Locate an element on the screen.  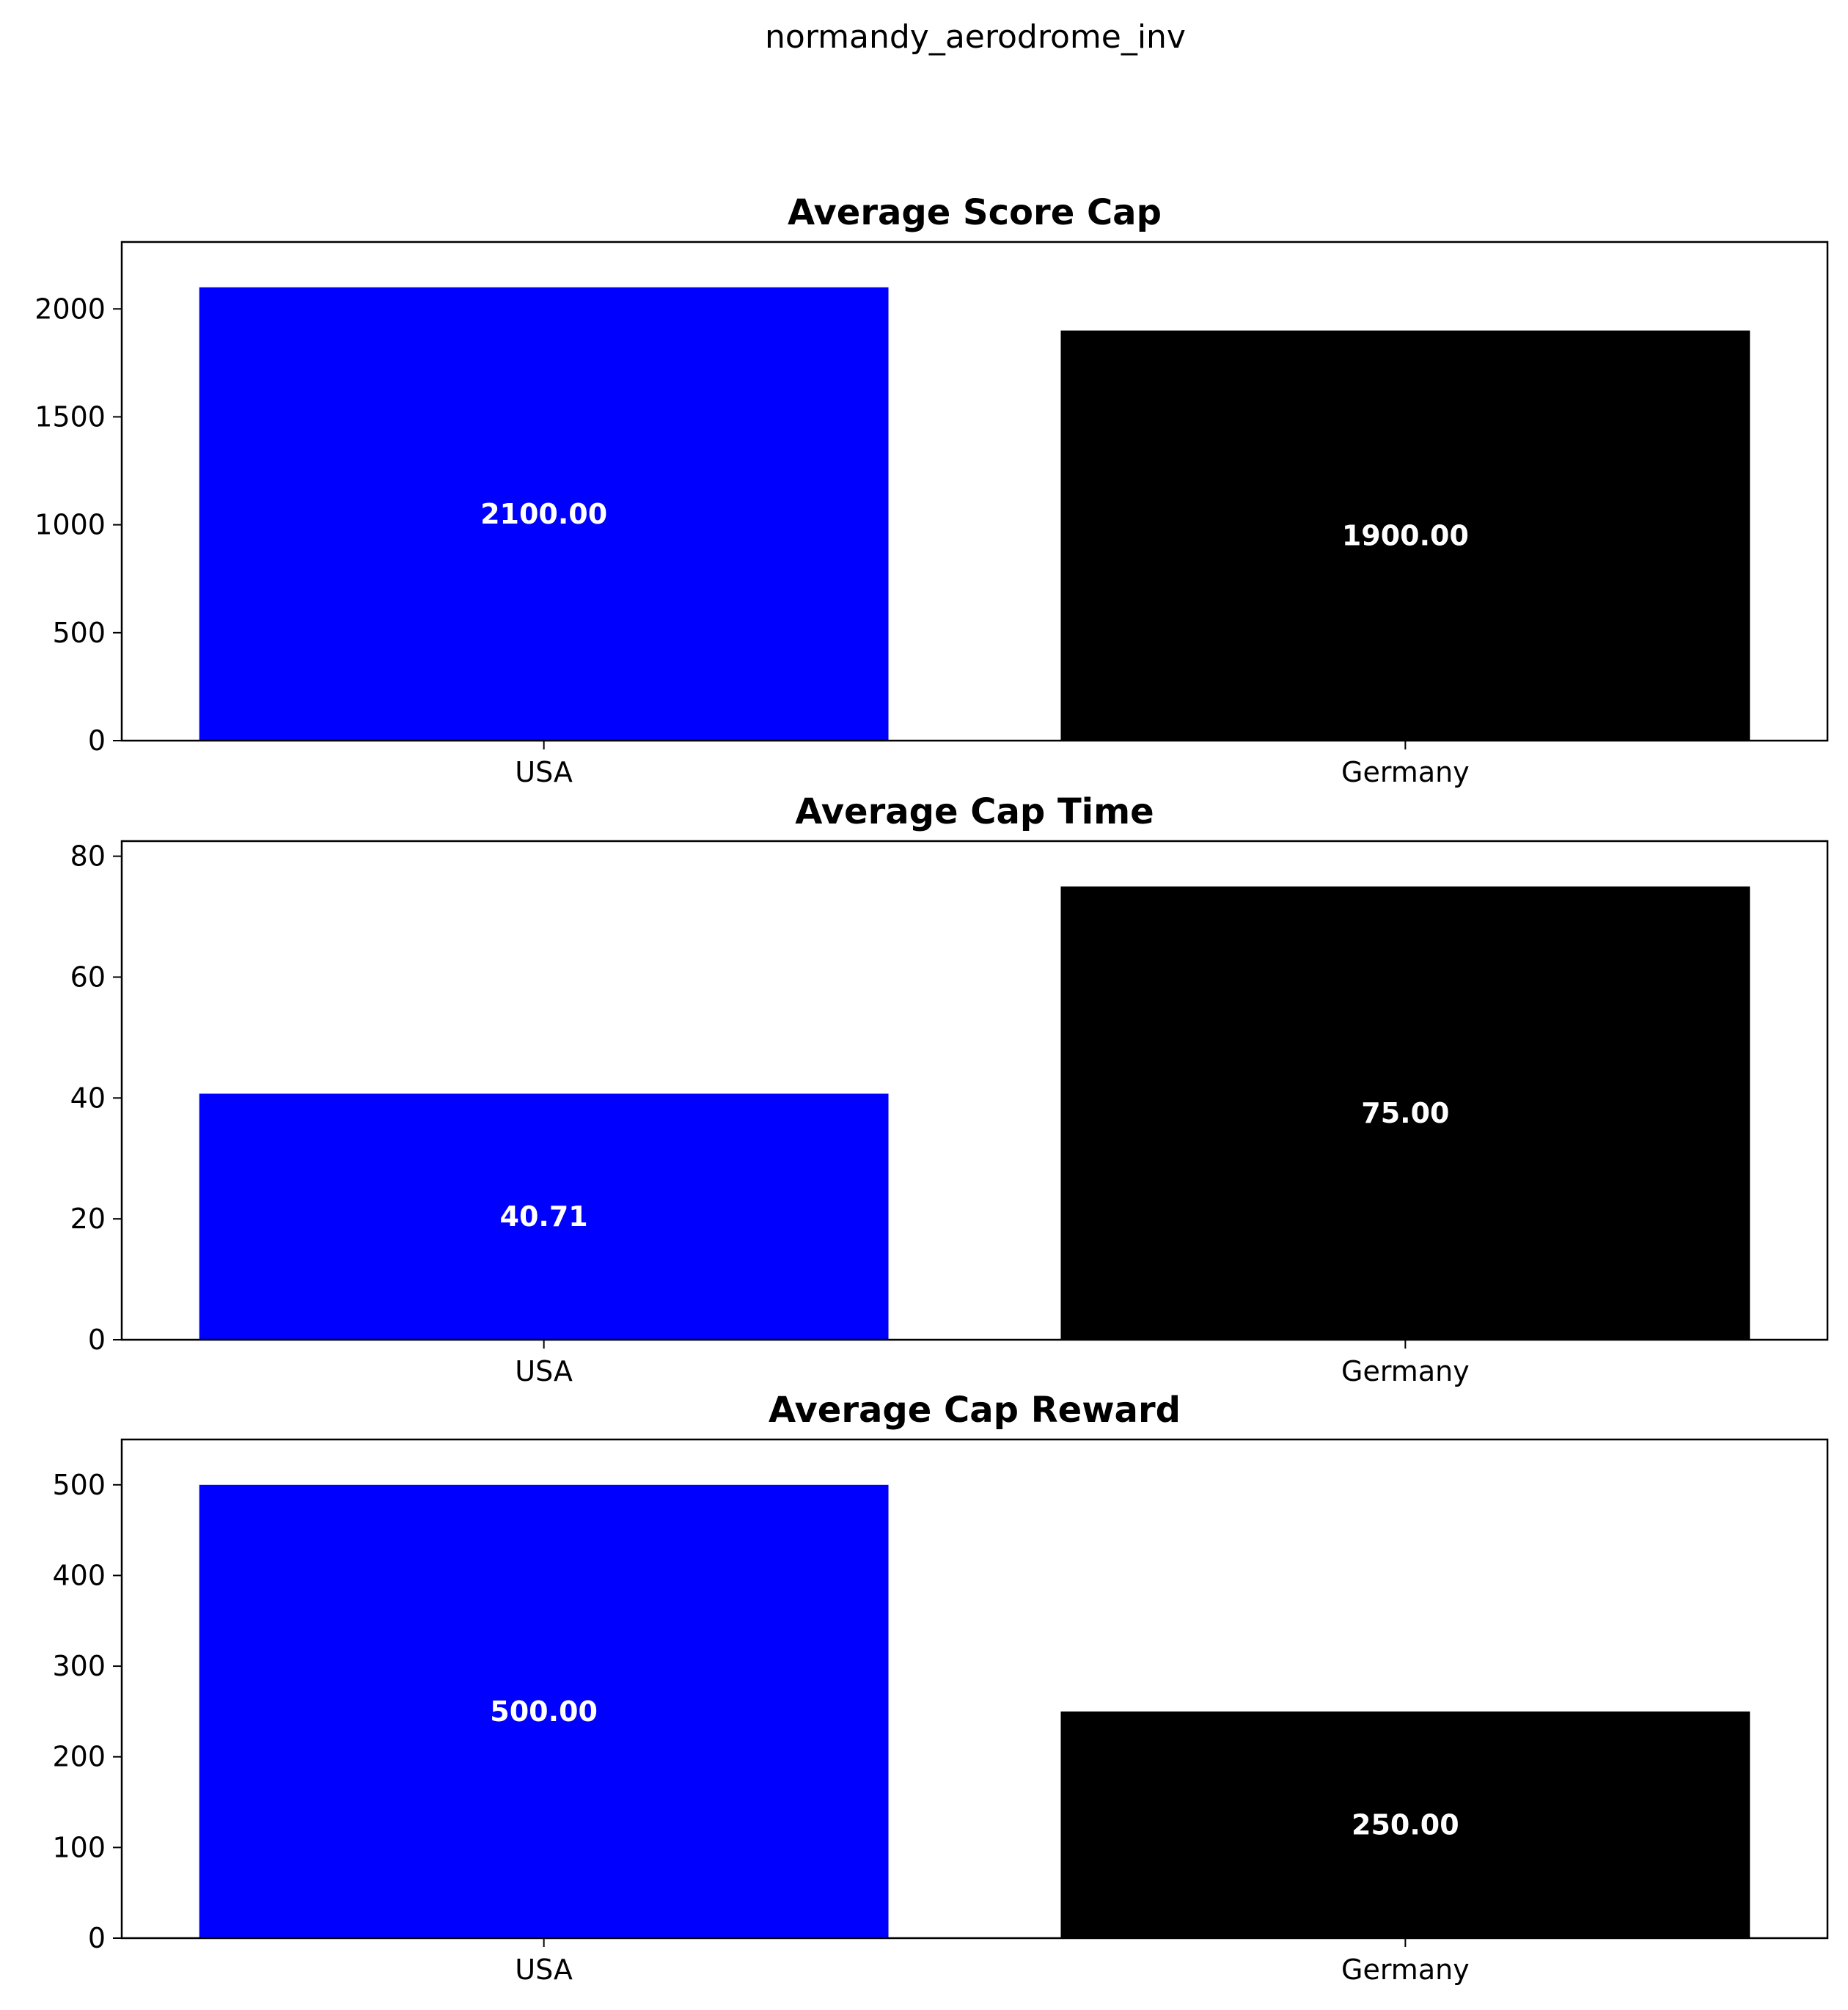
bar-cap-reward-germany is located at coordinates (1405, 1825).